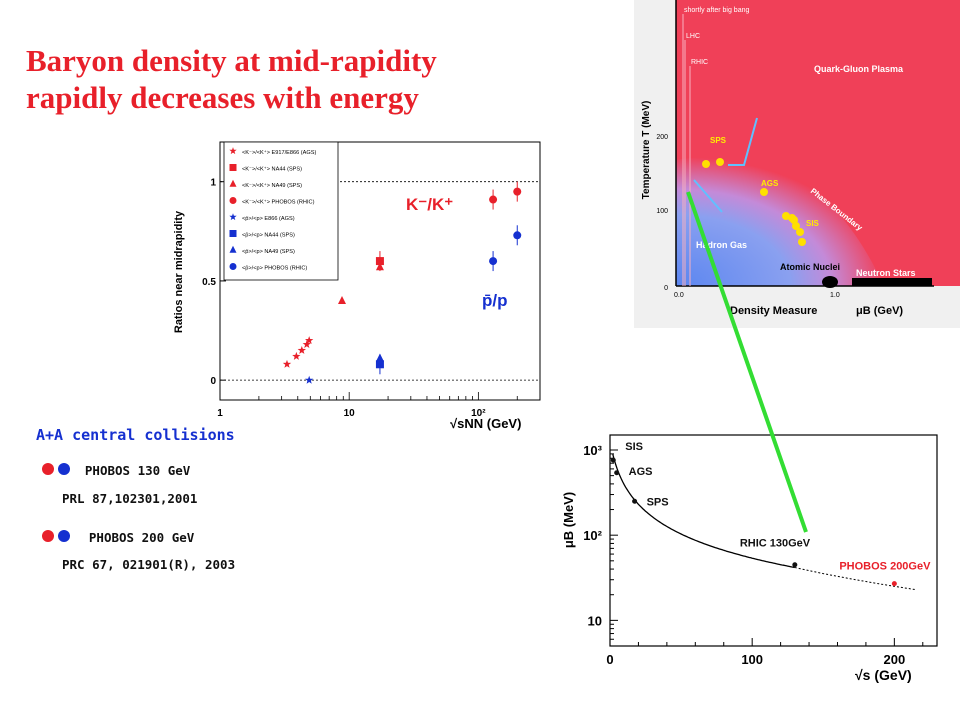 This screenshot has width=960, height=720. I want to click on green-connector-line, so click(747, 362).